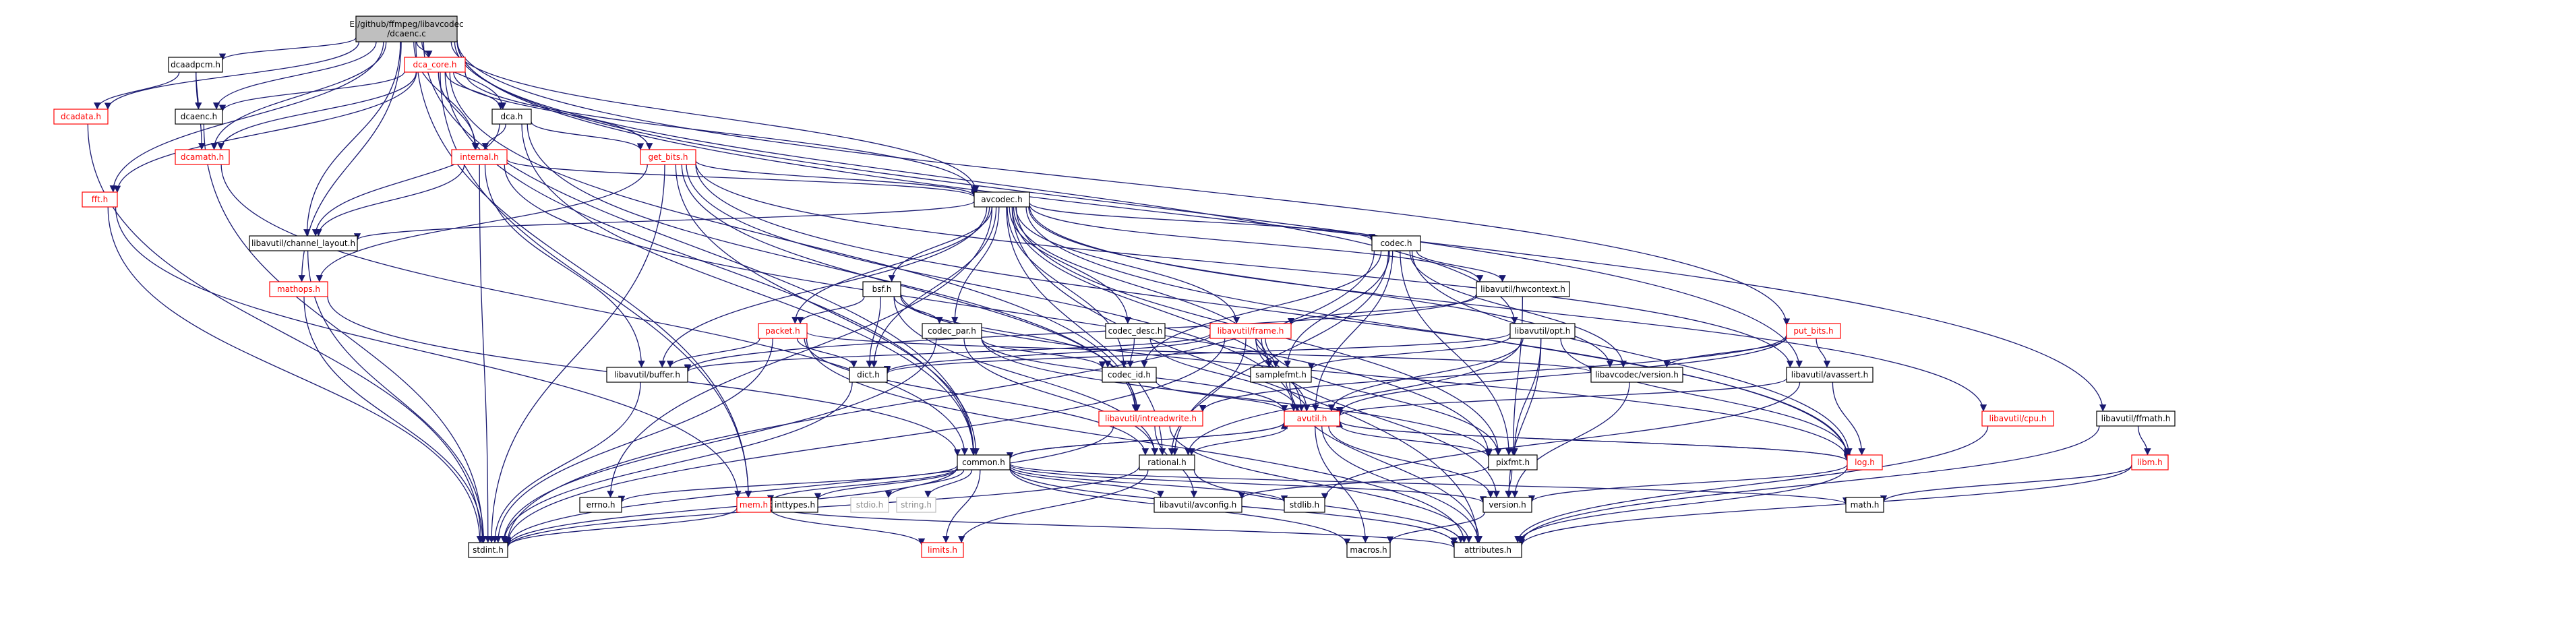 This screenshot has height=639, width=2576. What do you see at coordinates (783, 331) in the screenshot?
I see `node-packet: packet.h` at bounding box center [783, 331].